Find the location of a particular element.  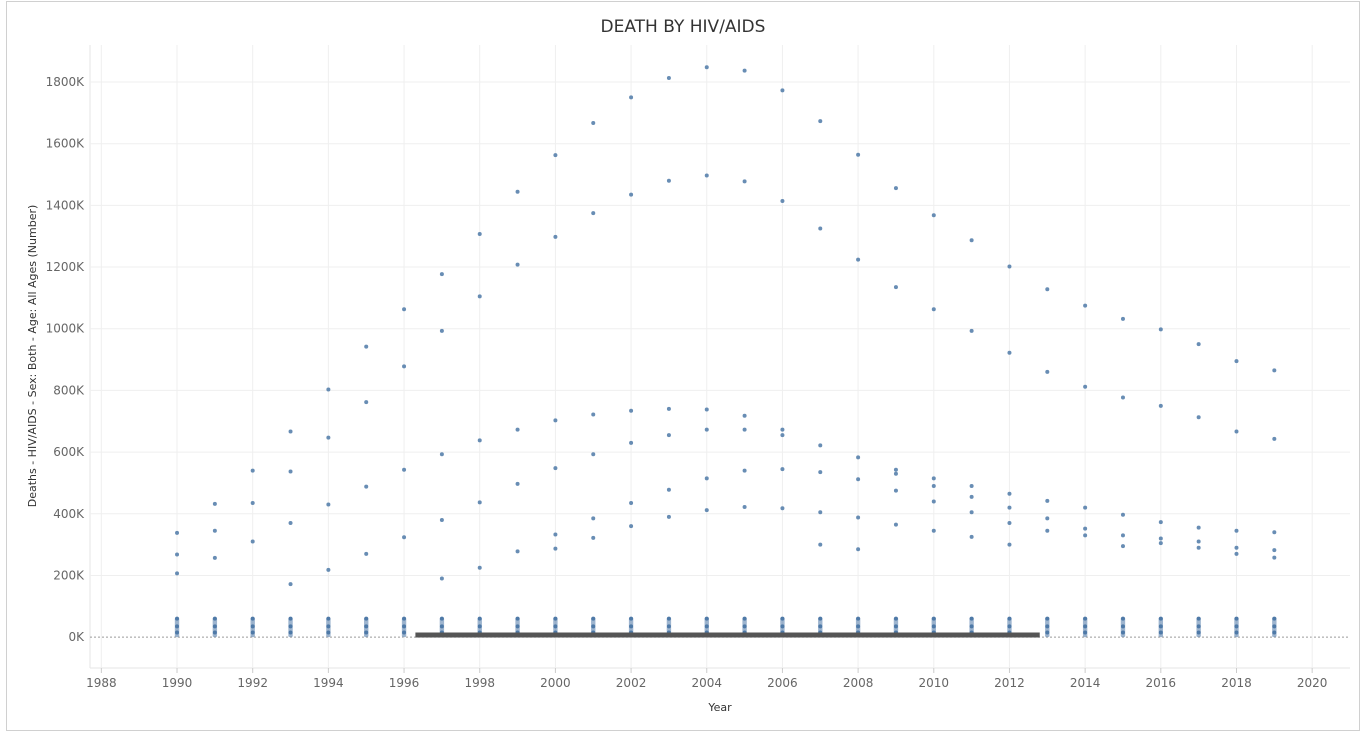

y-tick-label: 800K is located at coordinates (69, 390).